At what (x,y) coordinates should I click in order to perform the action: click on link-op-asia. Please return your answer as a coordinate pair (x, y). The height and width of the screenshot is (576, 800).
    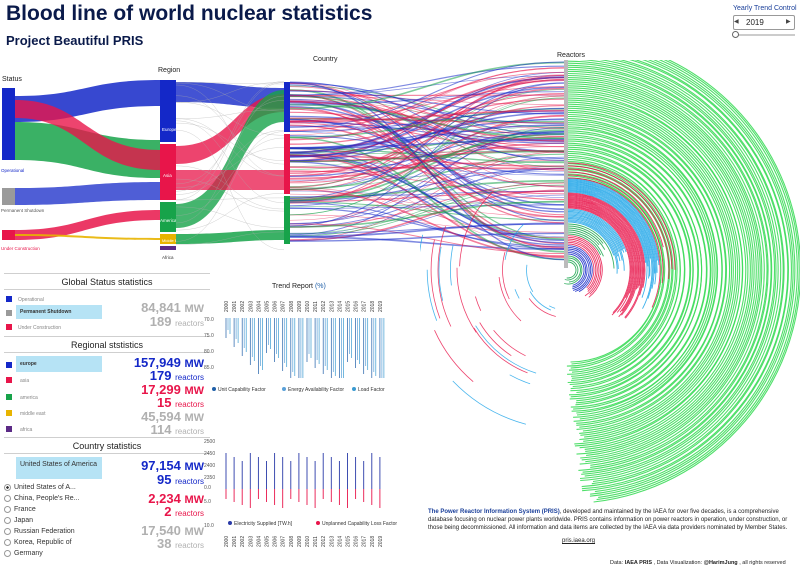
    Looking at the image, I should click on (87, 135).